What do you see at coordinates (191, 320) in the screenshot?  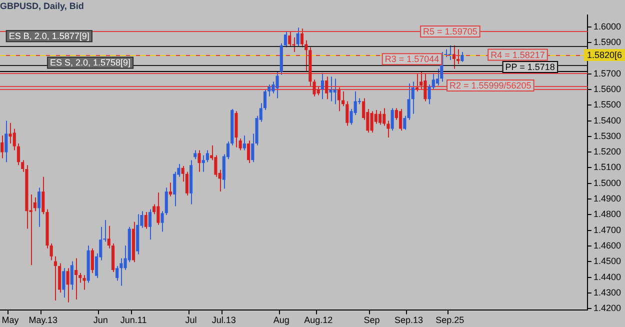 I see `x-tick-label: Jul` at bounding box center [191, 320].